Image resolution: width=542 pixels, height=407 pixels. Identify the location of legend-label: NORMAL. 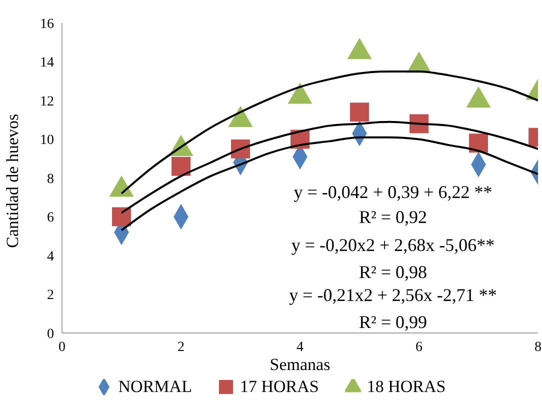
(155, 387).